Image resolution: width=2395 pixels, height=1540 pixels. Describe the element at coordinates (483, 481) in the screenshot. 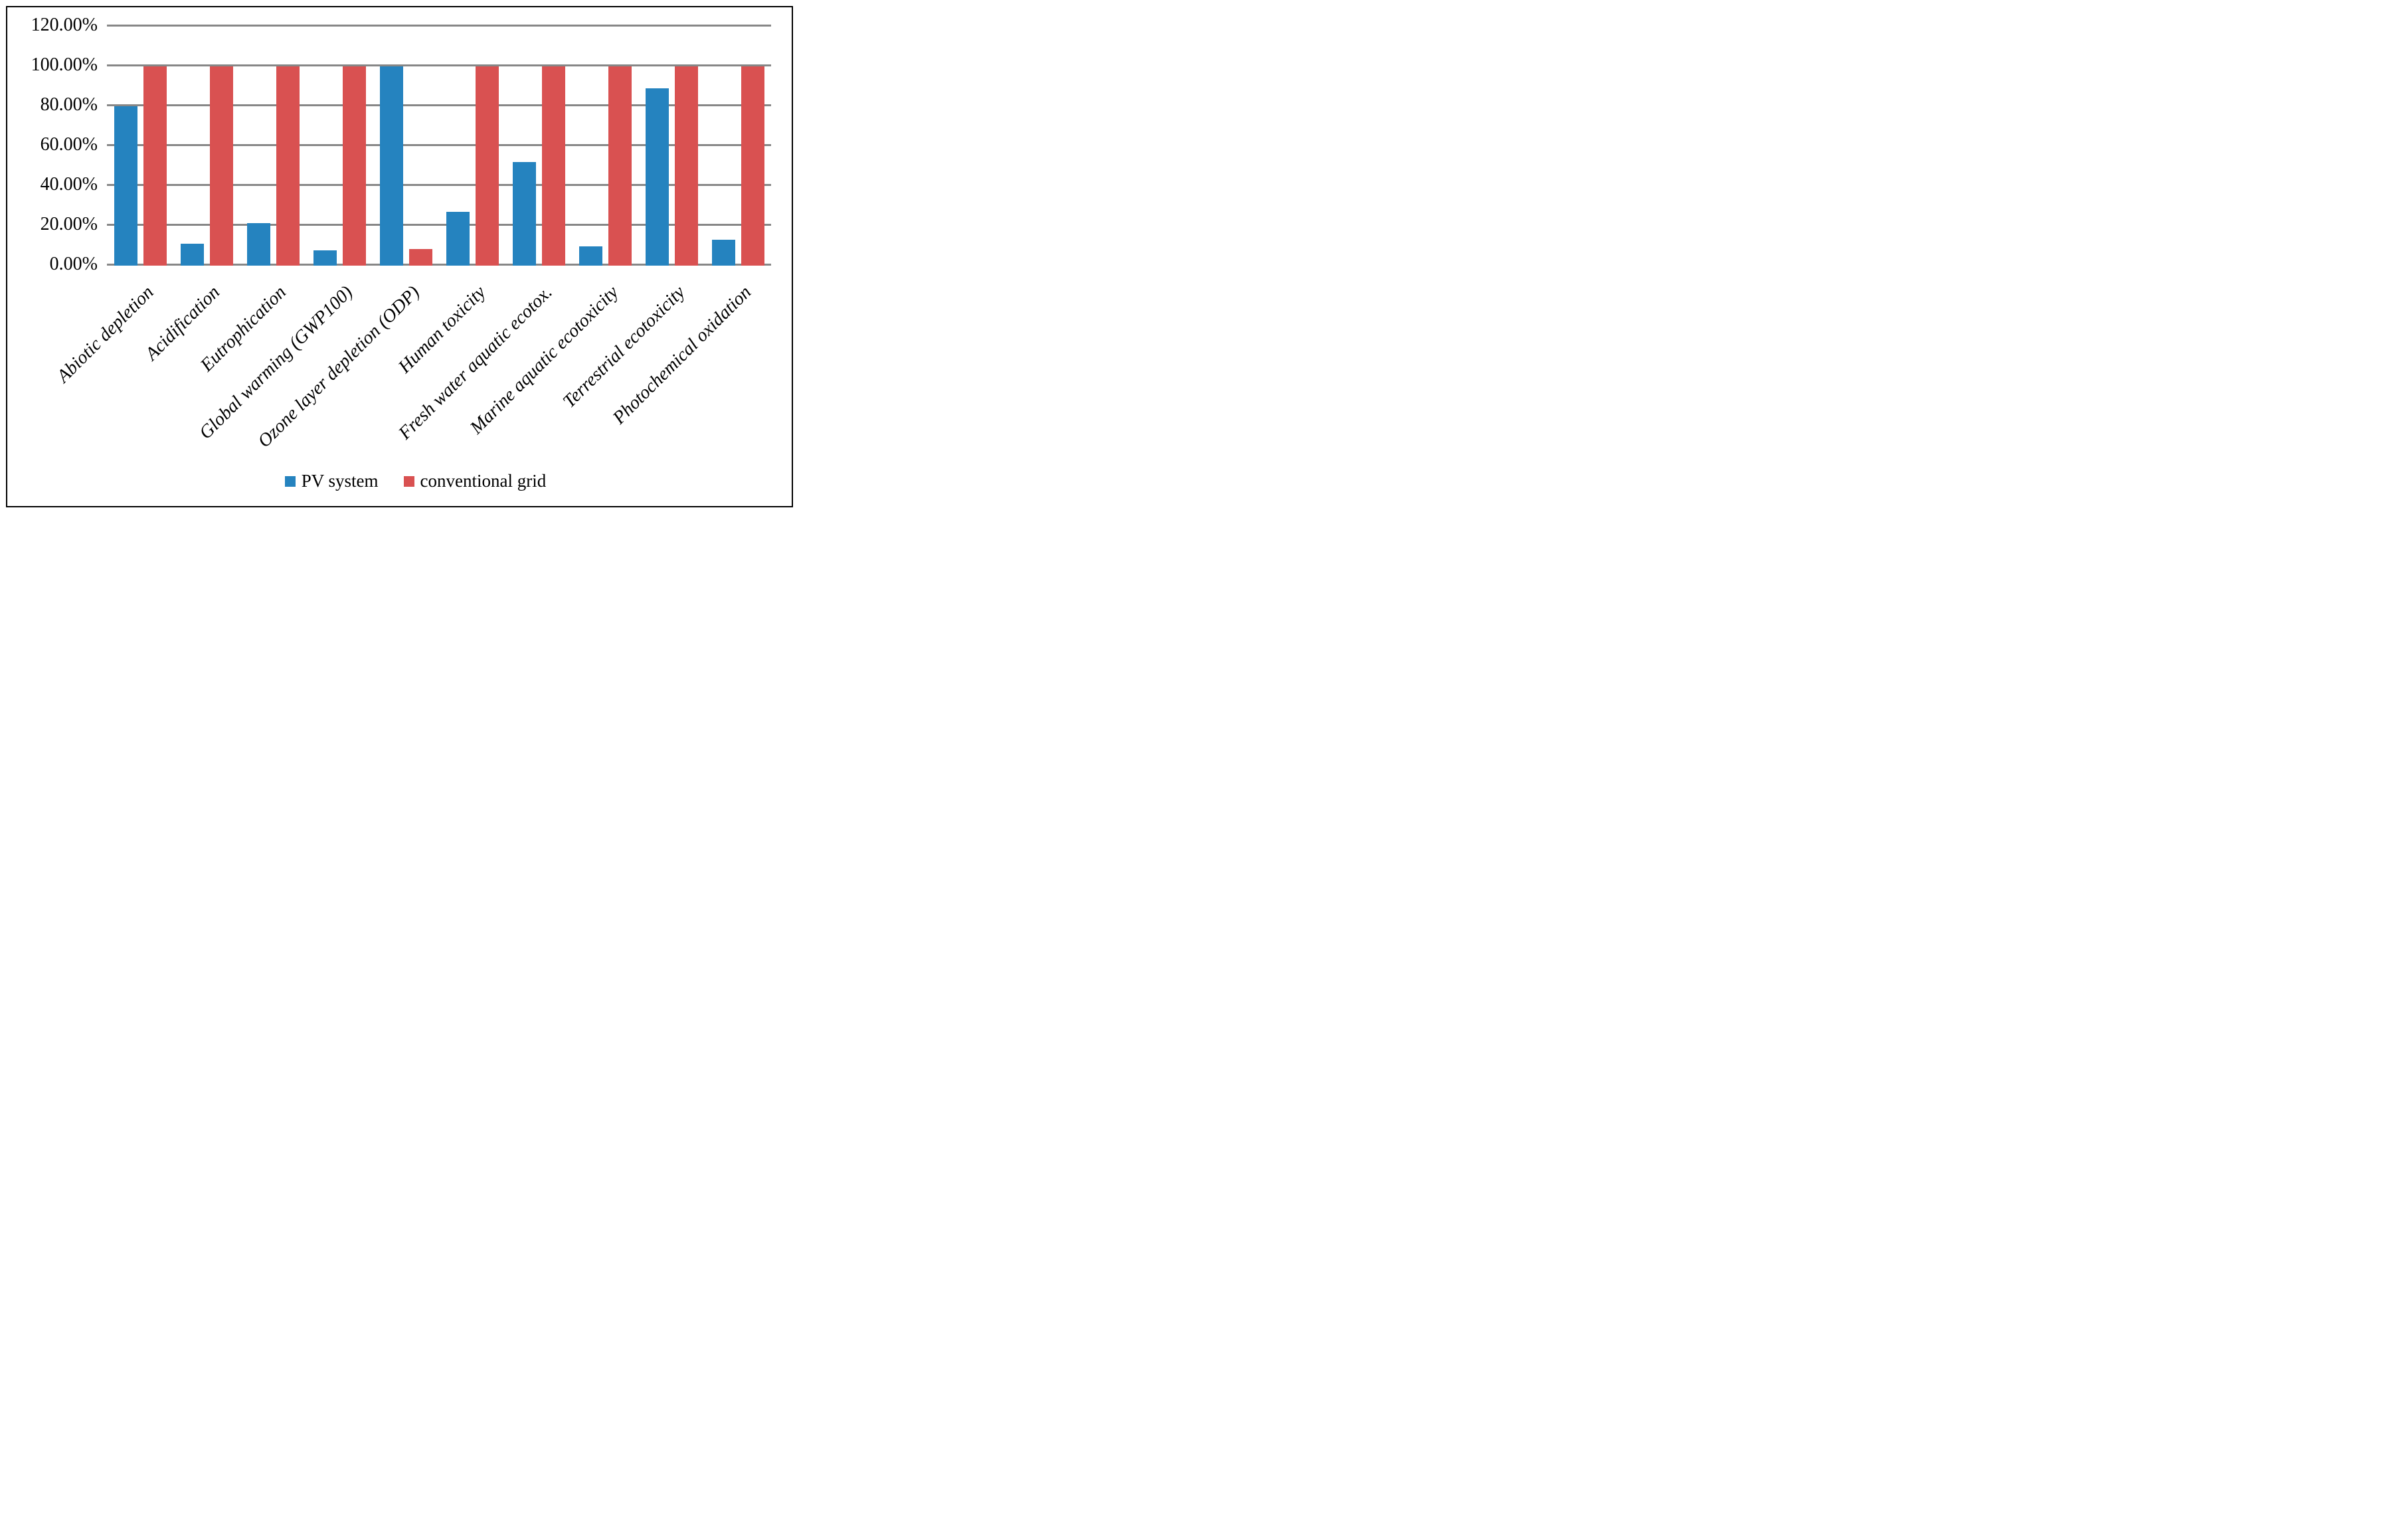

I see `legend-label-conventional-grid: conventional grid` at that location.